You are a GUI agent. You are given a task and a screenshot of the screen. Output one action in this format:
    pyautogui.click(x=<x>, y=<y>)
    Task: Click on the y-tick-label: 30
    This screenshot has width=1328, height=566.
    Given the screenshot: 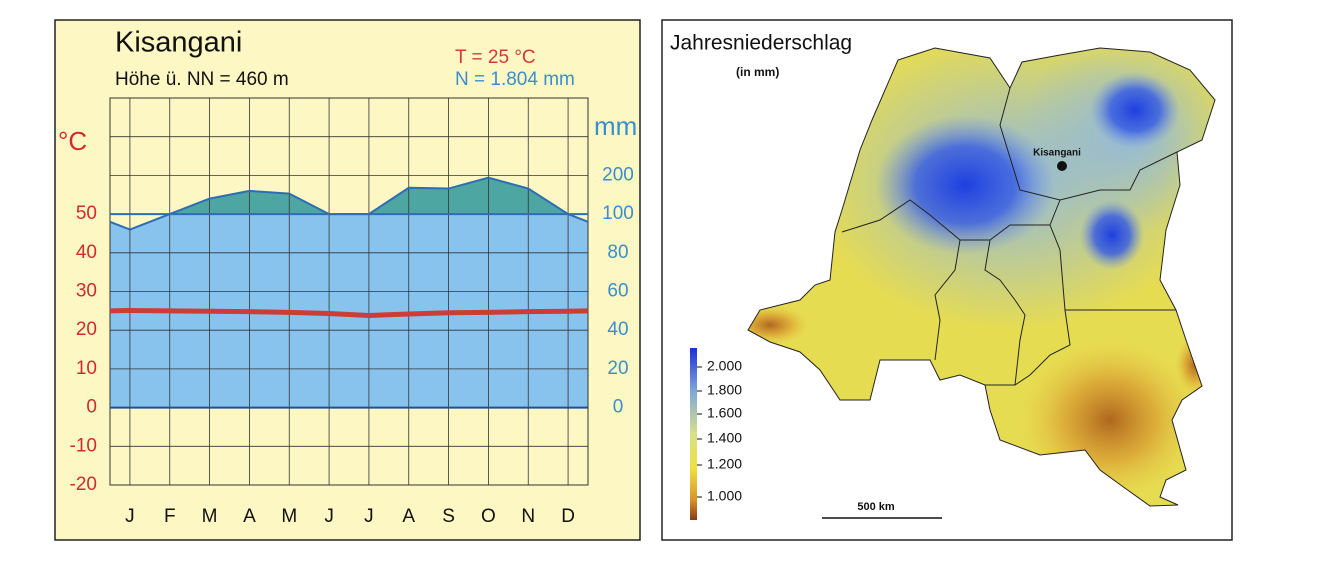 What is the action you would take?
    pyautogui.click(x=86, y=291)
    